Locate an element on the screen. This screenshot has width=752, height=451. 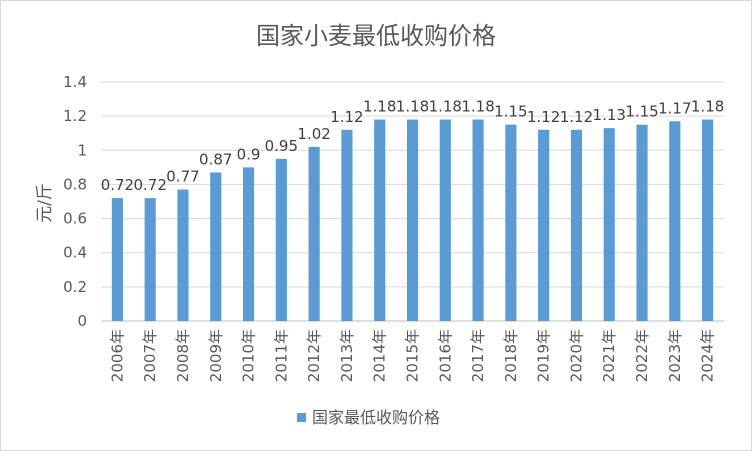
x-tick-label: 2017年 is located at coordinates (478, 355).